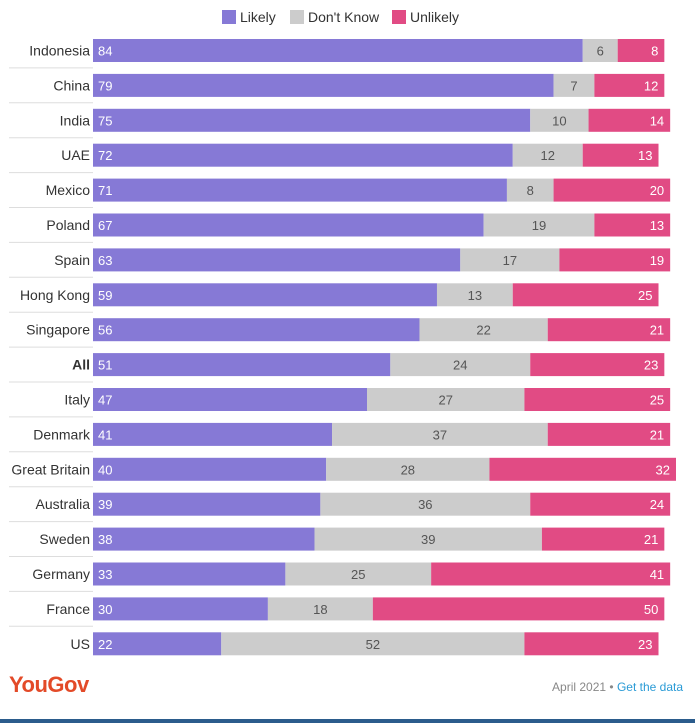 The width and height of the screenshot is (695, 723). I want to click on value-label-unlikely-france: 50, so click(651, 609).